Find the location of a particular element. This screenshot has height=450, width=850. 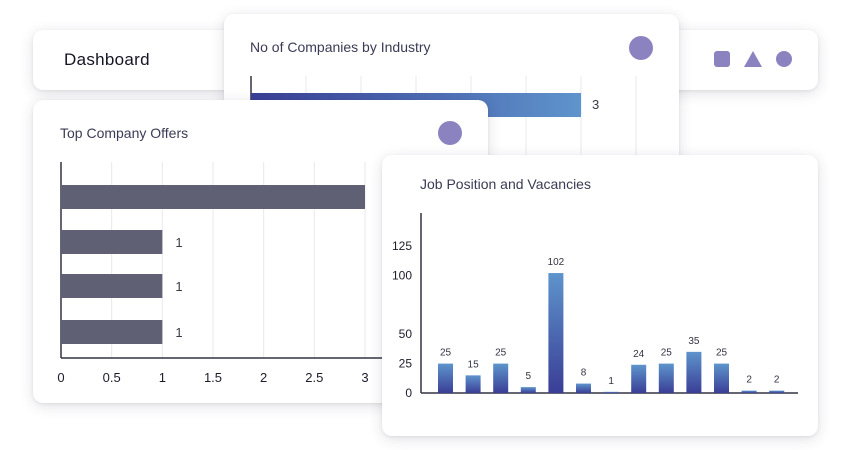

jobs-bar-value-label: 24 is located at coordinates (639, 354).